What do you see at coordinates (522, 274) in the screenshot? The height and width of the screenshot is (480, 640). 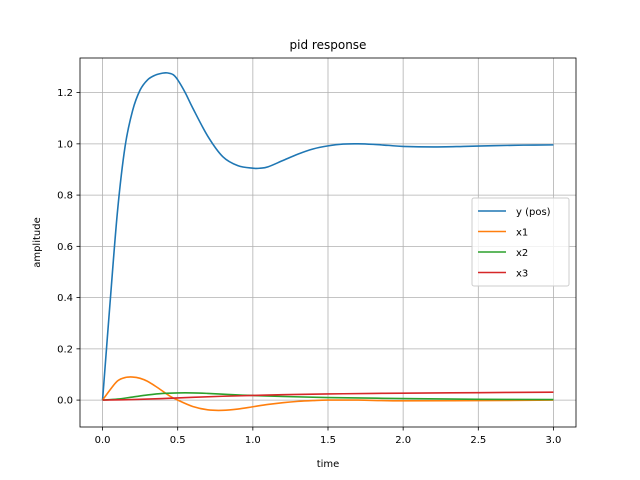 I see `legend-label-3: x3` at bounding box center [522, 274].